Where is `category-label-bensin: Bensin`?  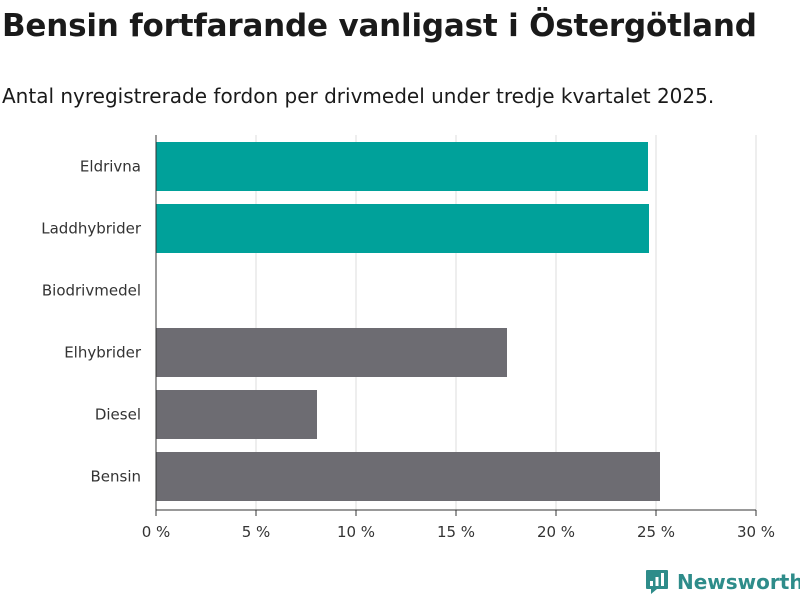
category-label-bensin: Bensin is located at coordinates (115, 477).